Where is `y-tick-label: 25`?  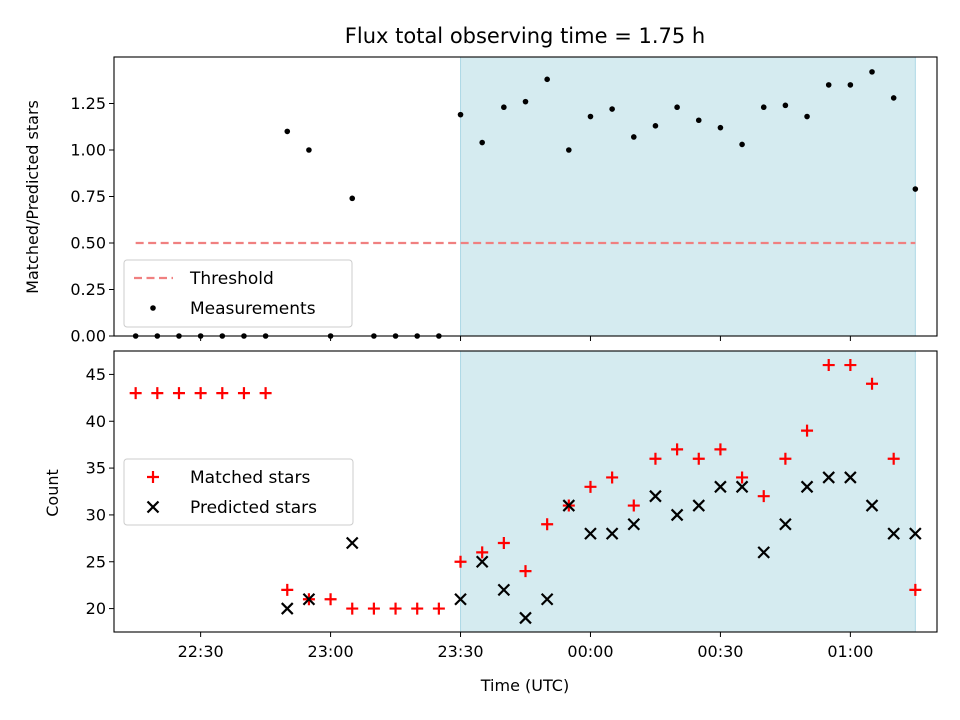
y-tick-label: 25 is located at coordinates (96, 561).